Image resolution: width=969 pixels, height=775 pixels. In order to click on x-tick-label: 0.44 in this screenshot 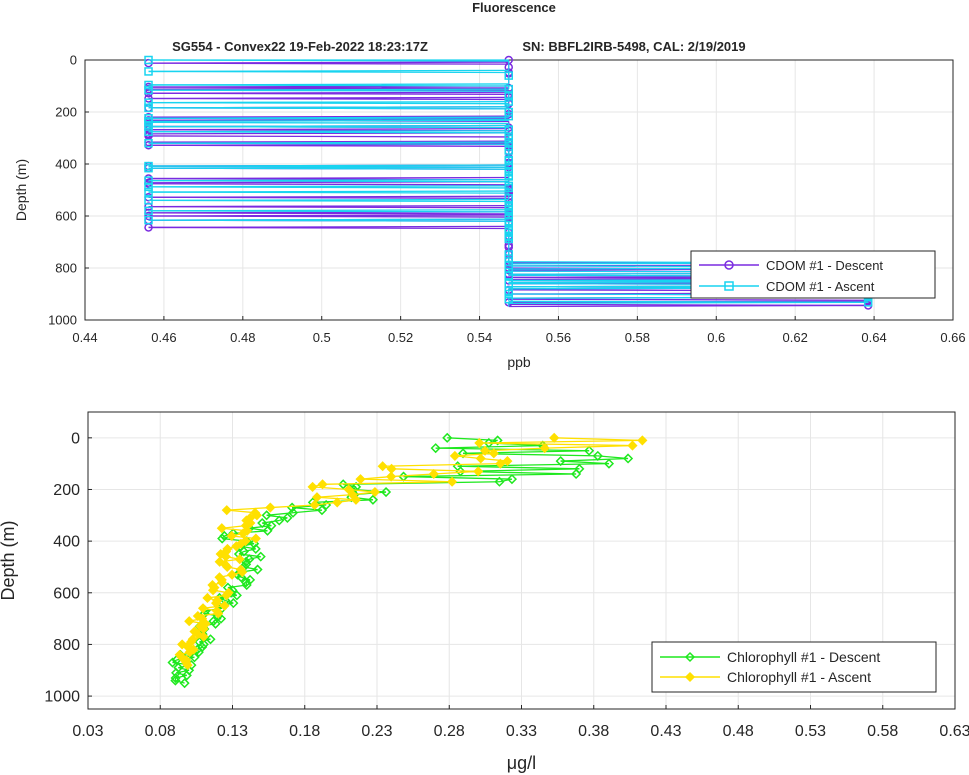, I will do `click(84, 337)`.